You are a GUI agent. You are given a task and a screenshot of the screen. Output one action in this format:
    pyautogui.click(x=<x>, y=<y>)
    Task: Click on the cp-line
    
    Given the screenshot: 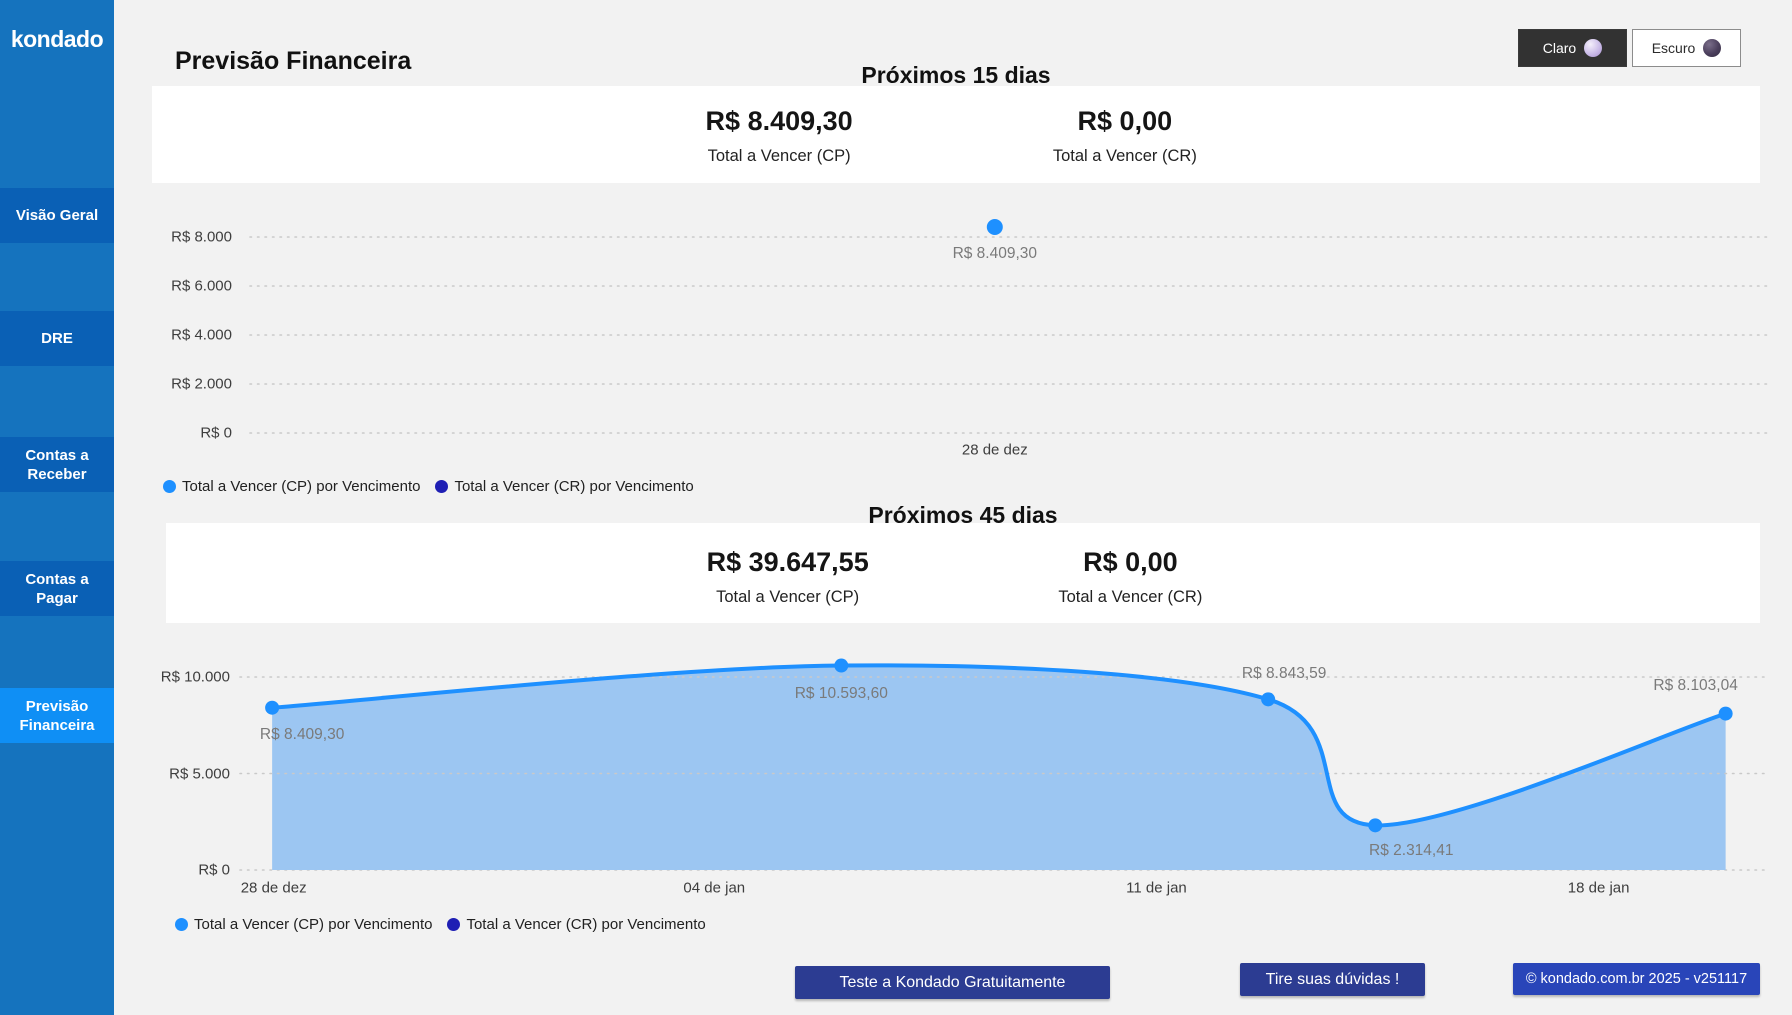 What is the action you would take?
    pyautogui.click(x=999, y=745)
    